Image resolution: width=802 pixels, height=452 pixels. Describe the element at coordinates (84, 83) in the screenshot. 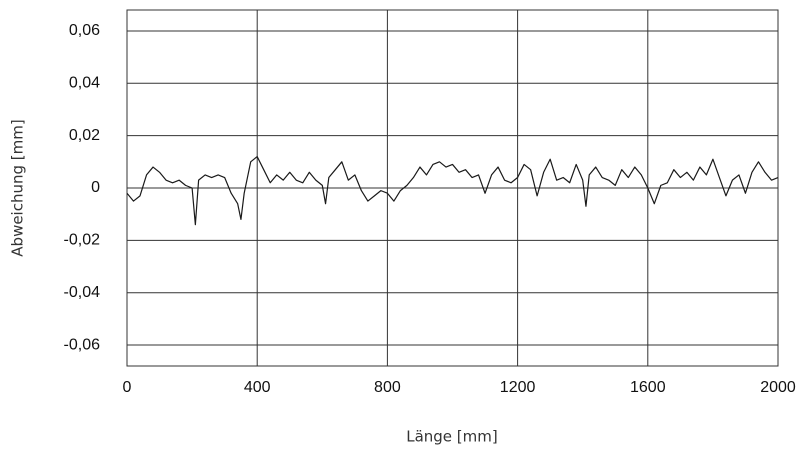

I see `y-tick-label: 0,04` at that location.